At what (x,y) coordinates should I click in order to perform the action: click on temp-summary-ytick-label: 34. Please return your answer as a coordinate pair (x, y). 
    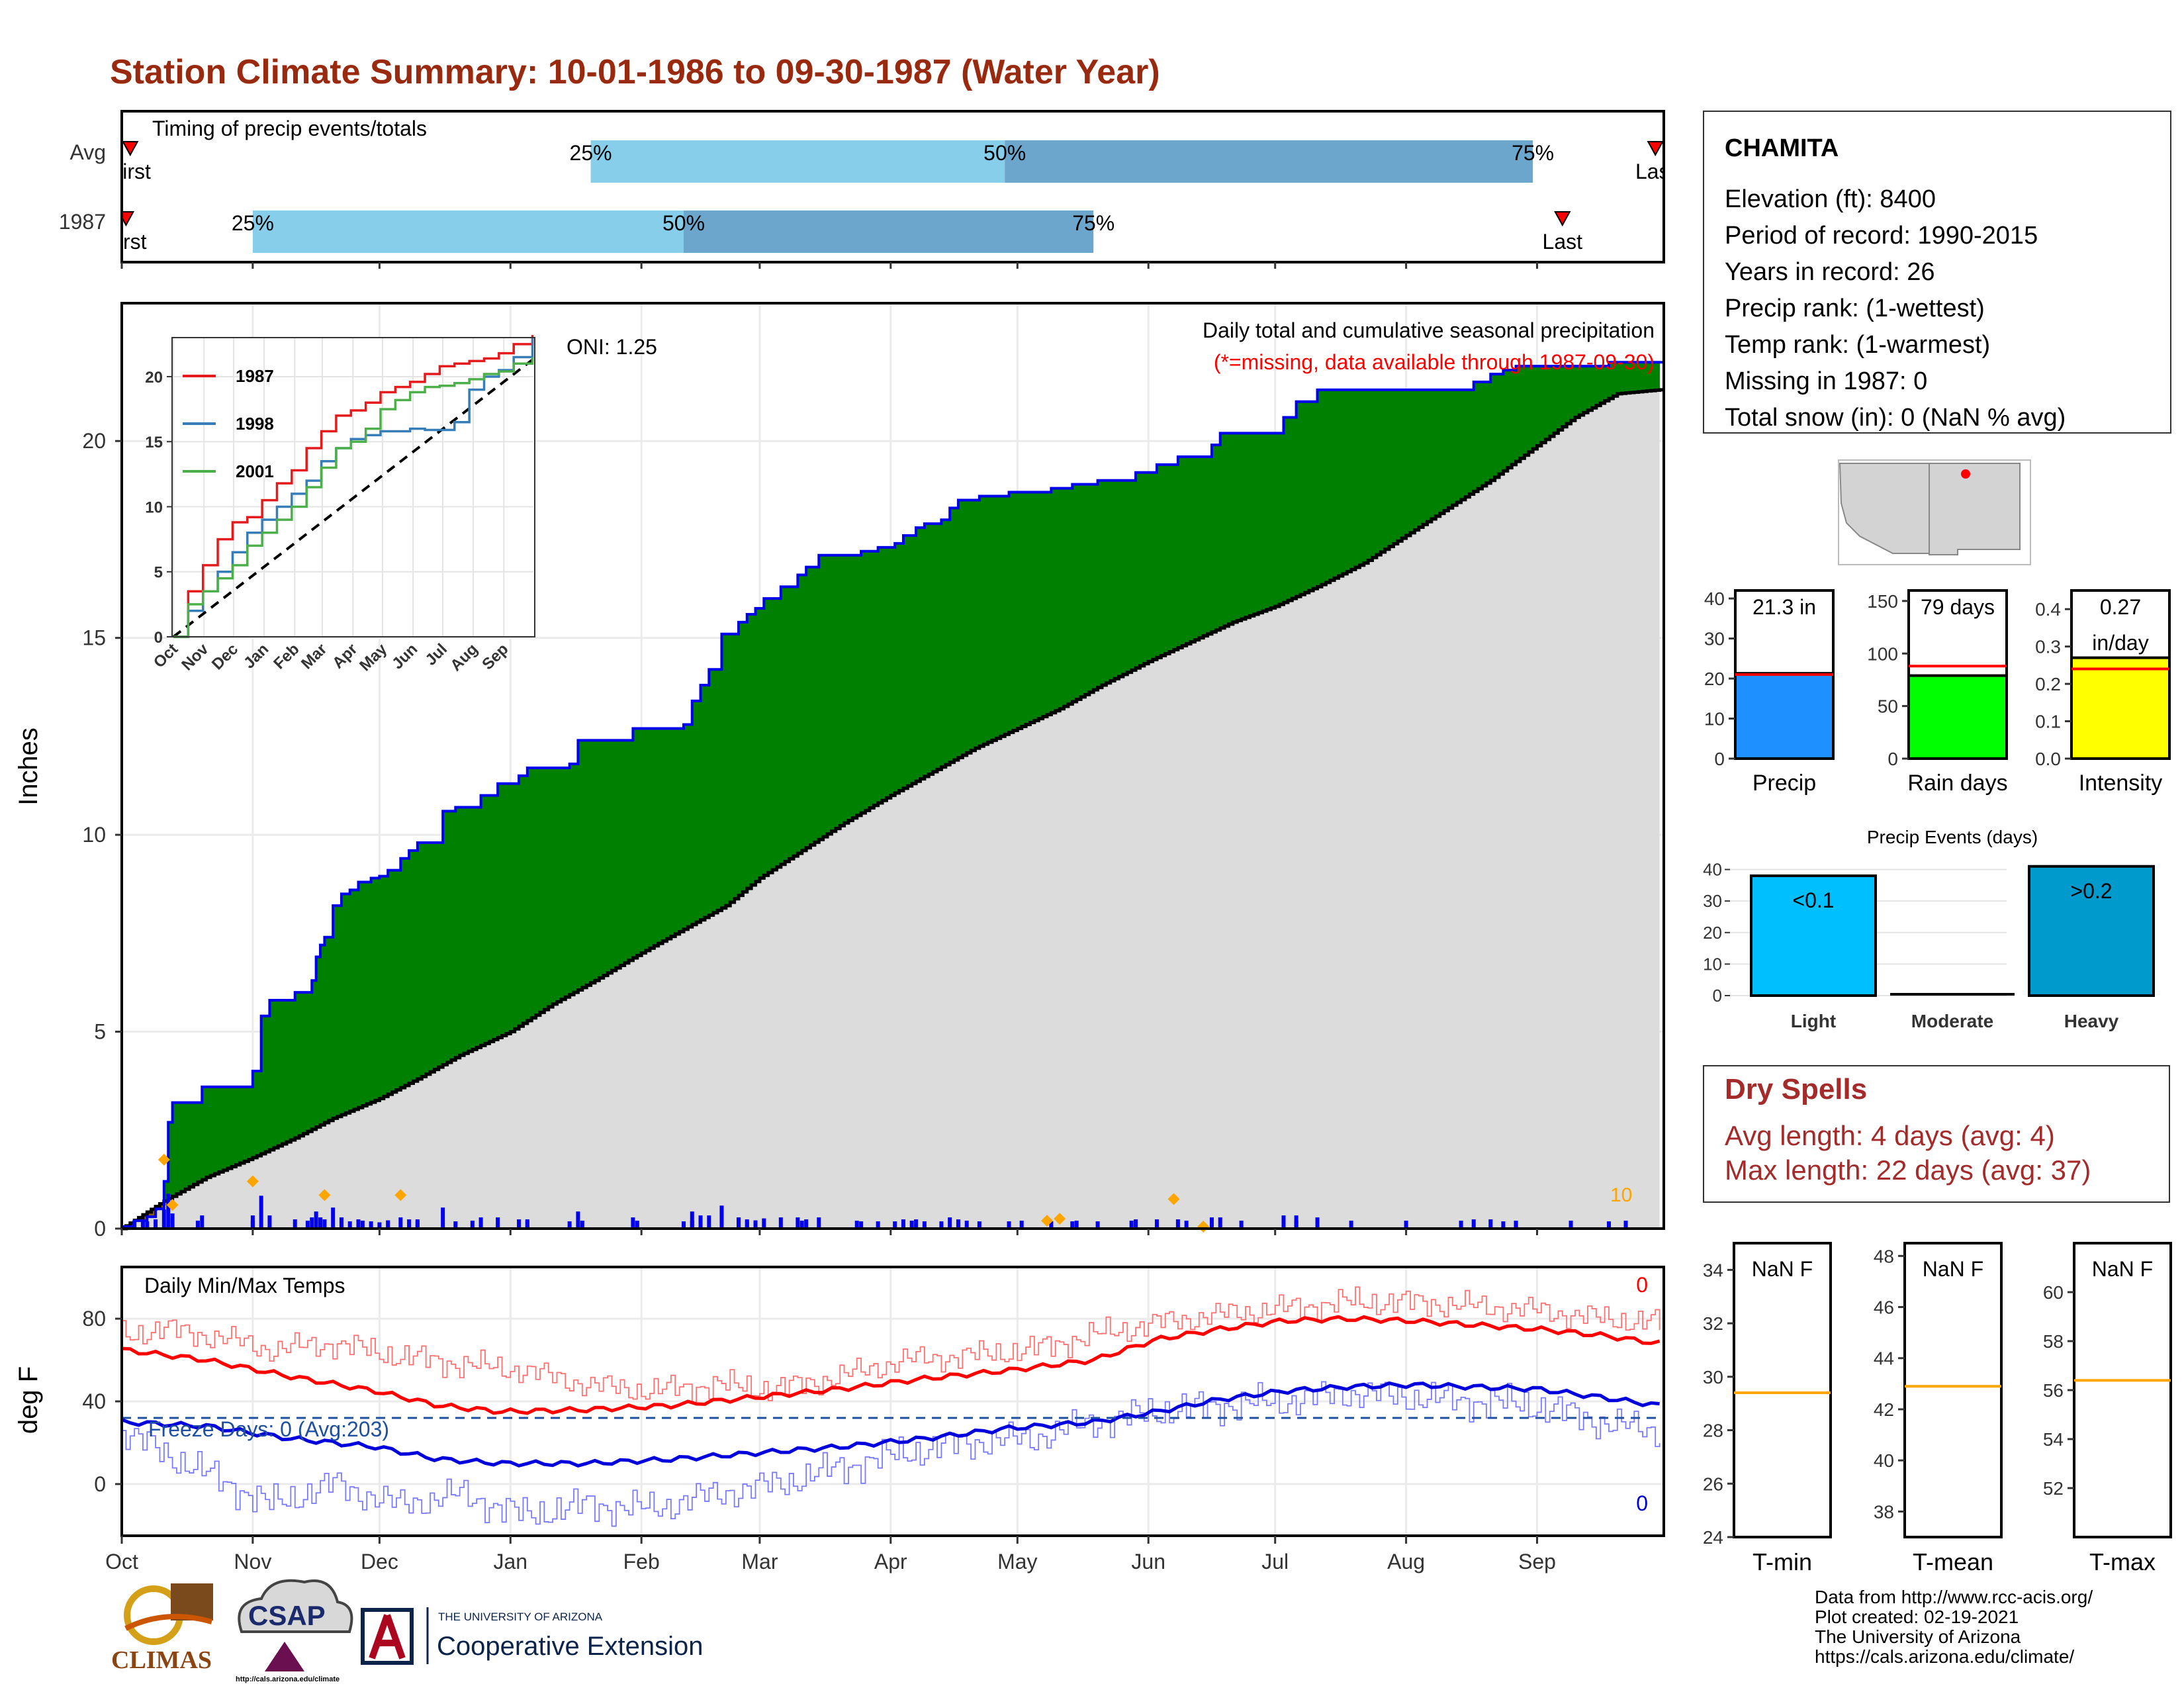
    Looking at the image, I should click on (1713, 1270).